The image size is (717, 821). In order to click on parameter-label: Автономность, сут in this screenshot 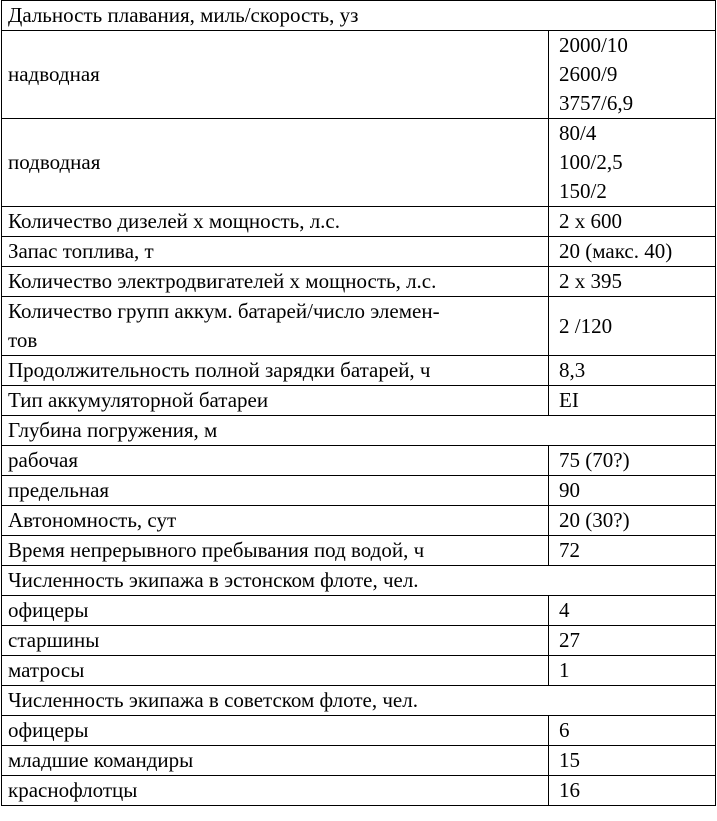, I will do `click(275, 520)`.